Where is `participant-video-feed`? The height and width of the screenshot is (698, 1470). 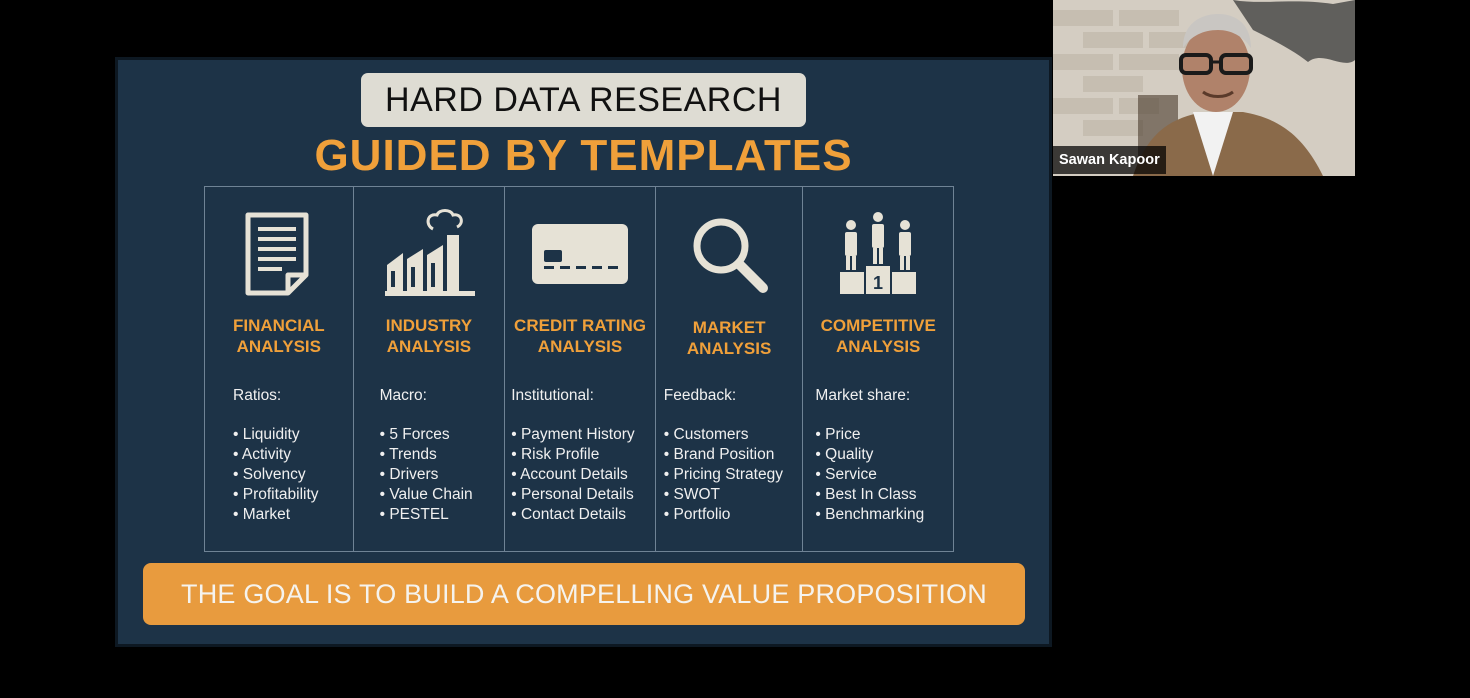
participant-video-feed is located at coordinates (1204, 88).